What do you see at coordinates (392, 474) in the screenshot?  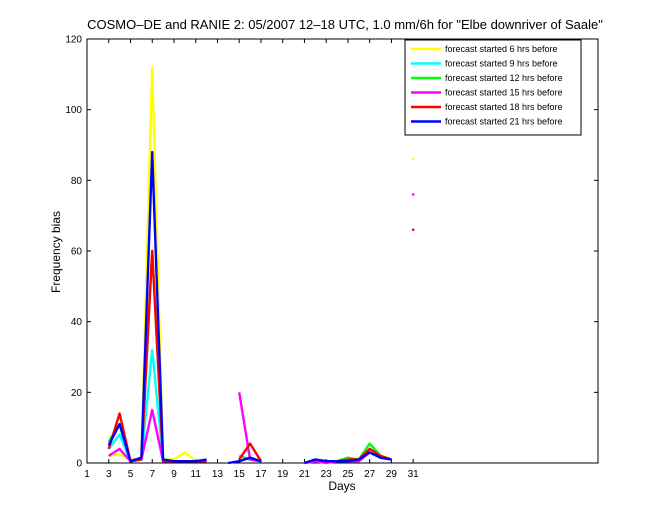 I see `x-tick-label: 29` at bounding box center [392, 474].